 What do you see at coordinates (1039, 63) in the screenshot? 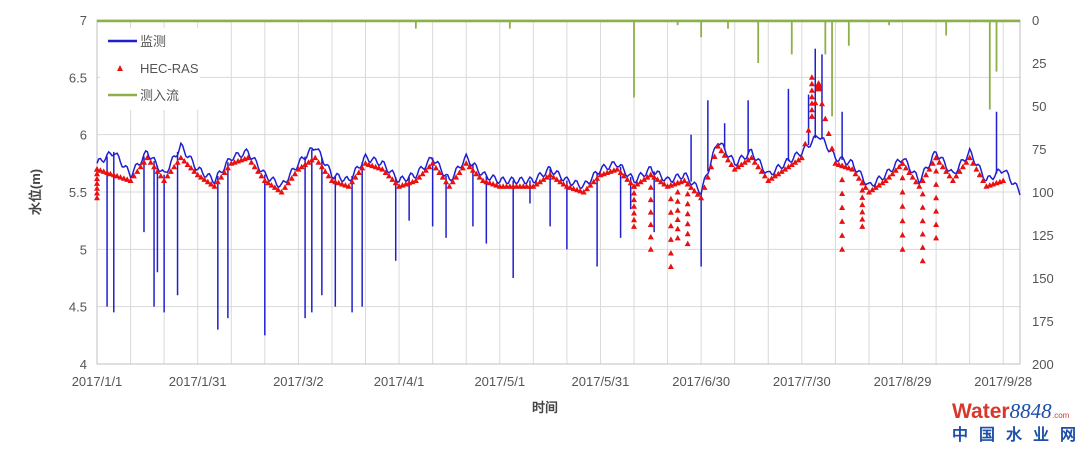
I see `y2-tick-label: 25` at bounding box center [1039, 63].